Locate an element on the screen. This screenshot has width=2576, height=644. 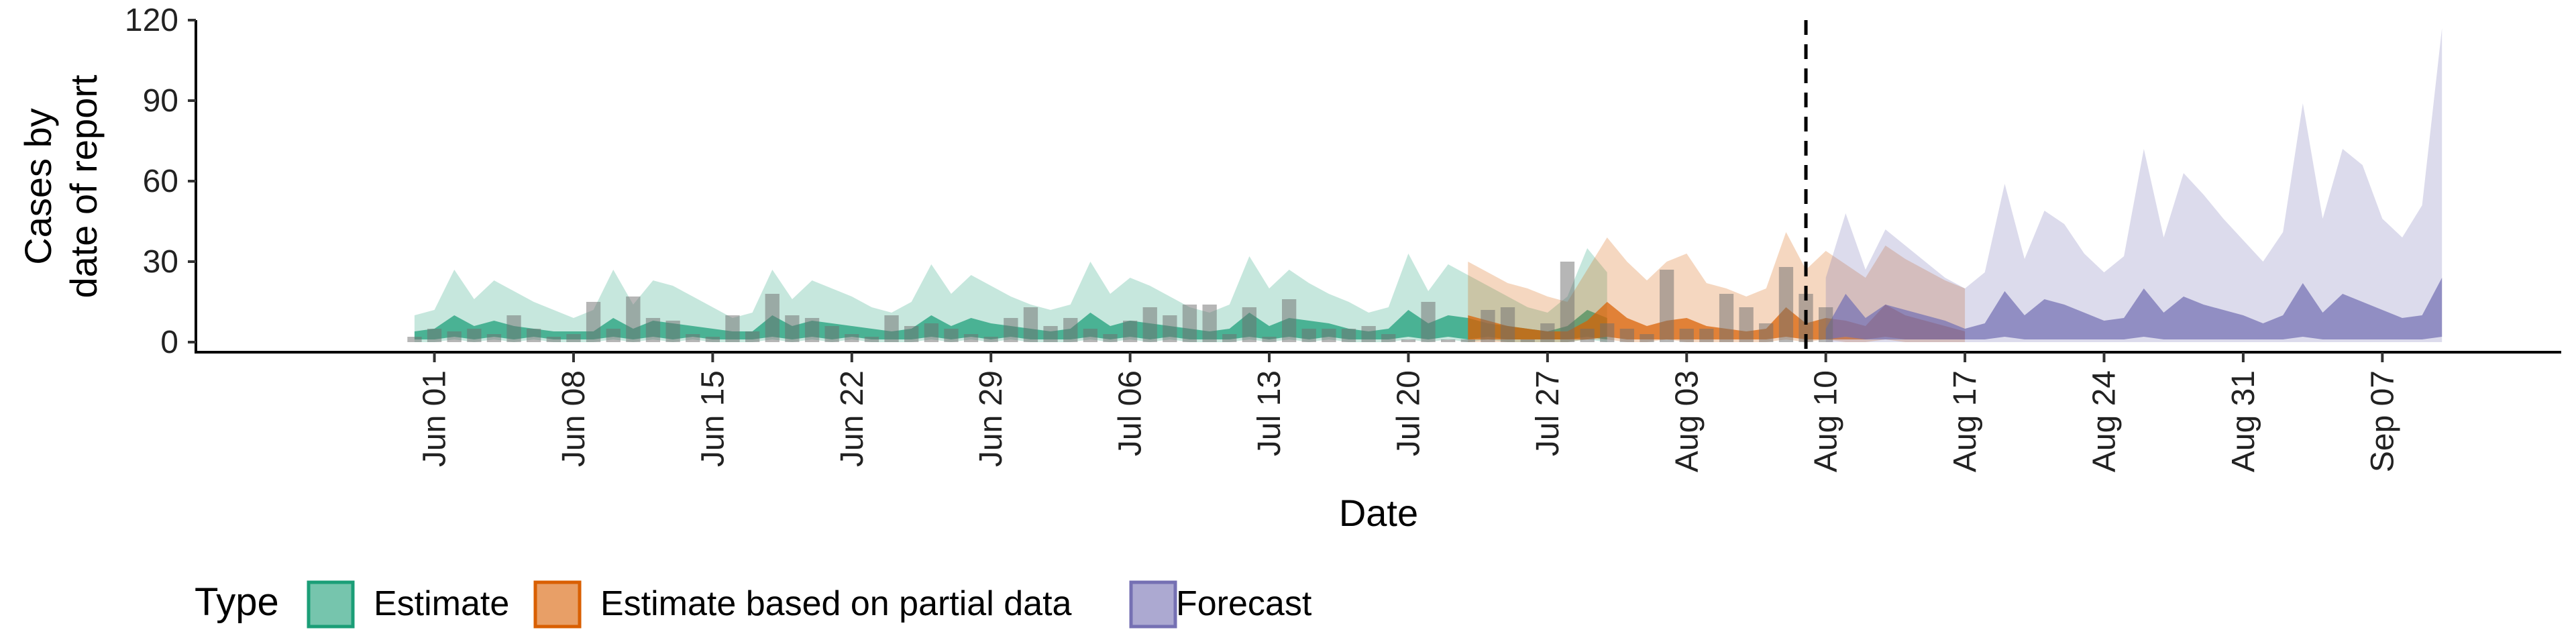
band-inner-forecast is located at coordinates (2134, 308).